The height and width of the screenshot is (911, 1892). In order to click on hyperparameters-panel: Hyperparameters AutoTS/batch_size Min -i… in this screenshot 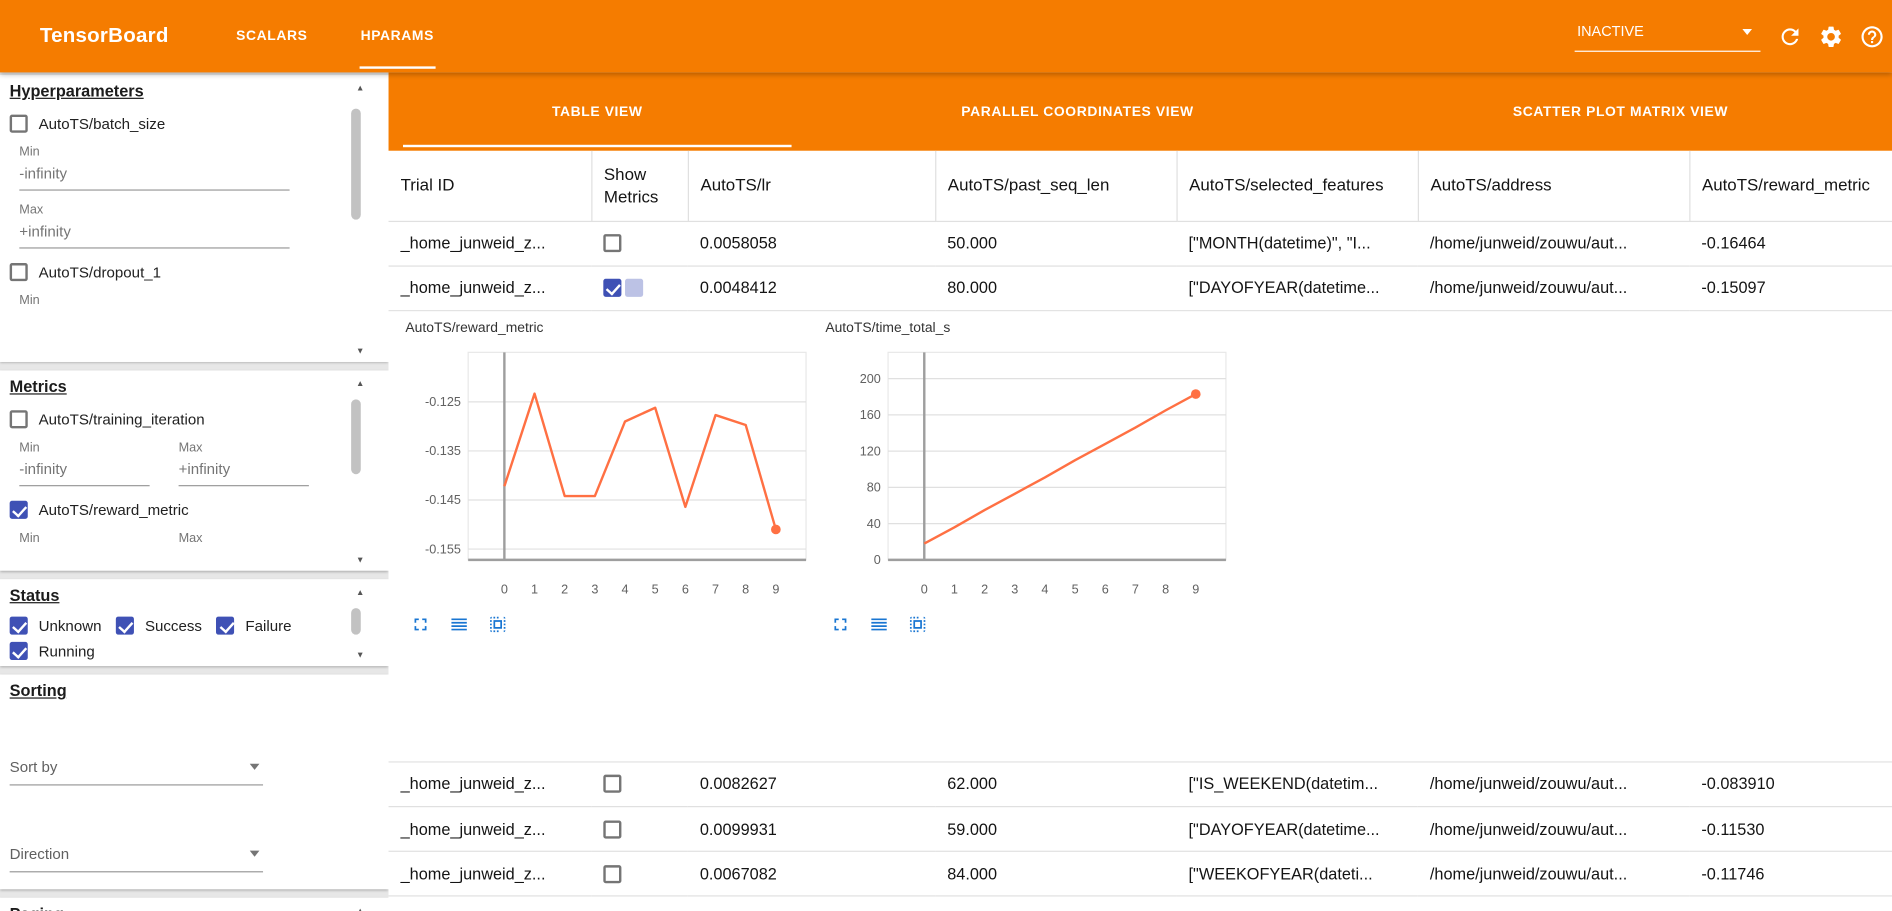, I will do `click(194, 218)`.